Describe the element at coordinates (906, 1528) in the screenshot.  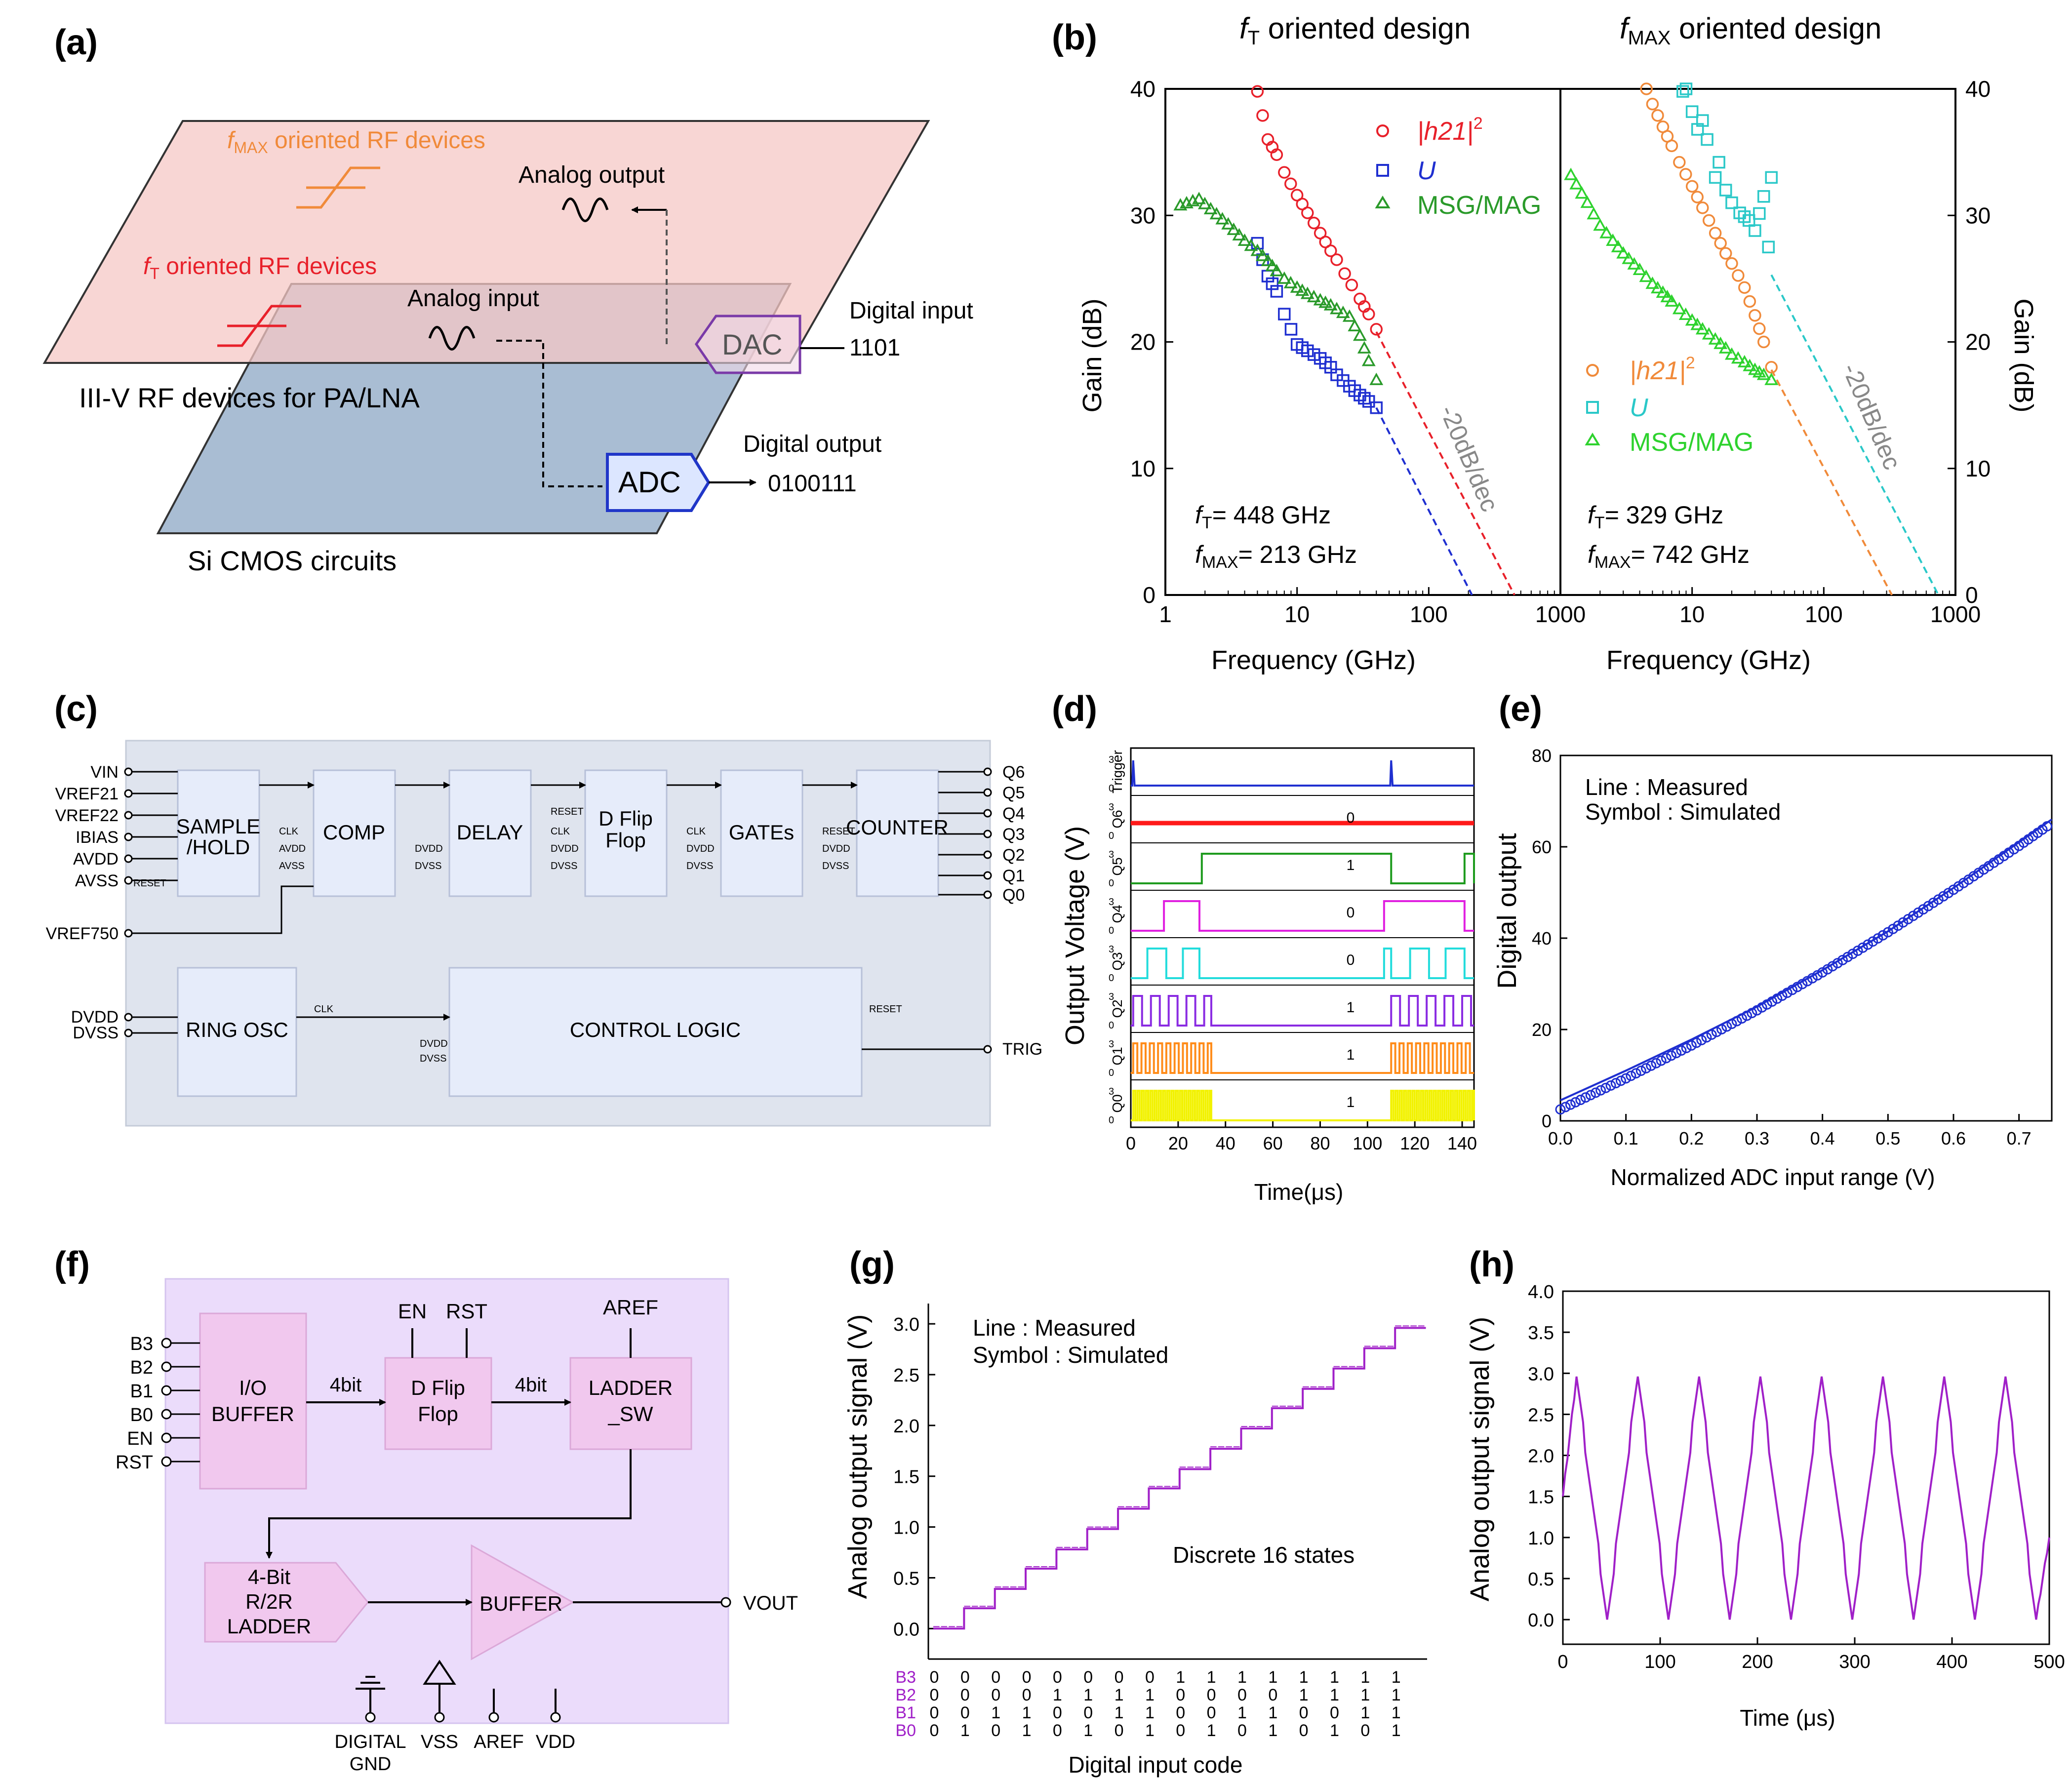
I see `y-tick-label: 1.0` at that location.